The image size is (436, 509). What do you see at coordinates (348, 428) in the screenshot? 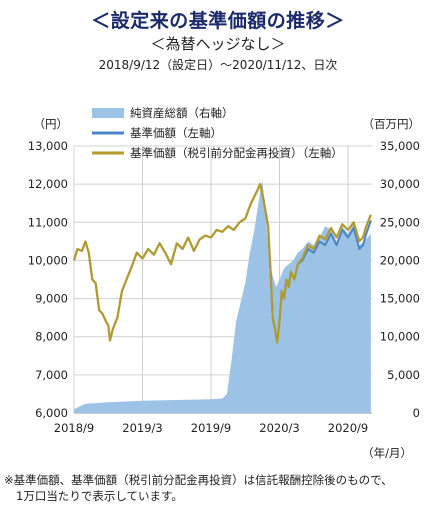
I see `x-tick-label: 2020/9` at bounding box center [348, 428].